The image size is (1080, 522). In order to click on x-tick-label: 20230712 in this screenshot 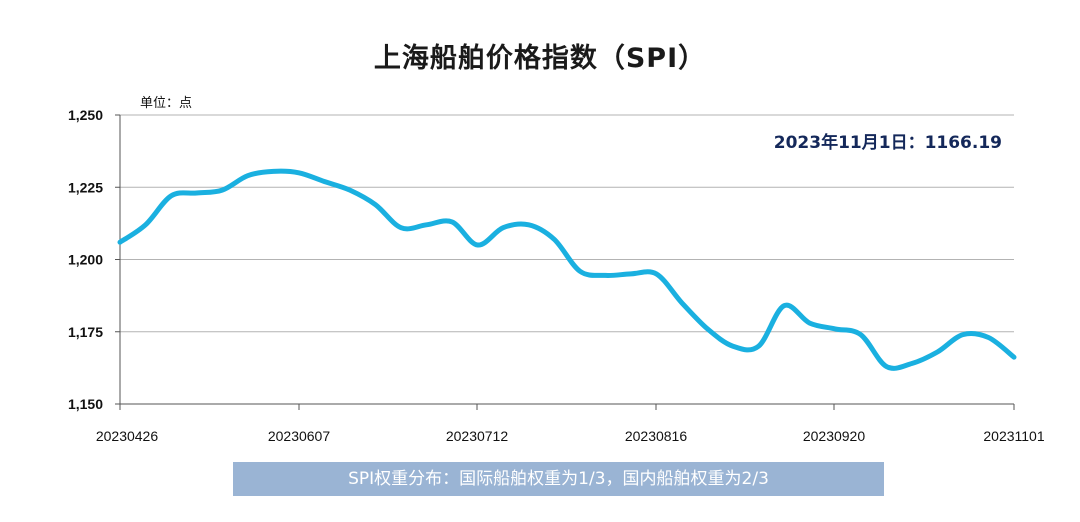, I will do `click(477, 436)`.